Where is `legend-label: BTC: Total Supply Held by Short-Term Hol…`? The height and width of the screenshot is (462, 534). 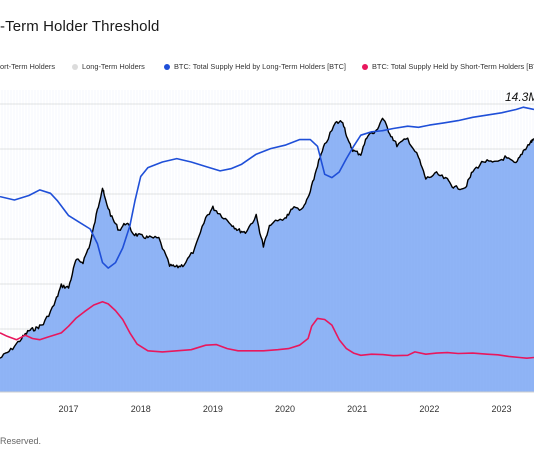 legend-label: BTC: Total Supply Held by Short-Term Hol… is located at coordinates (453, 66).